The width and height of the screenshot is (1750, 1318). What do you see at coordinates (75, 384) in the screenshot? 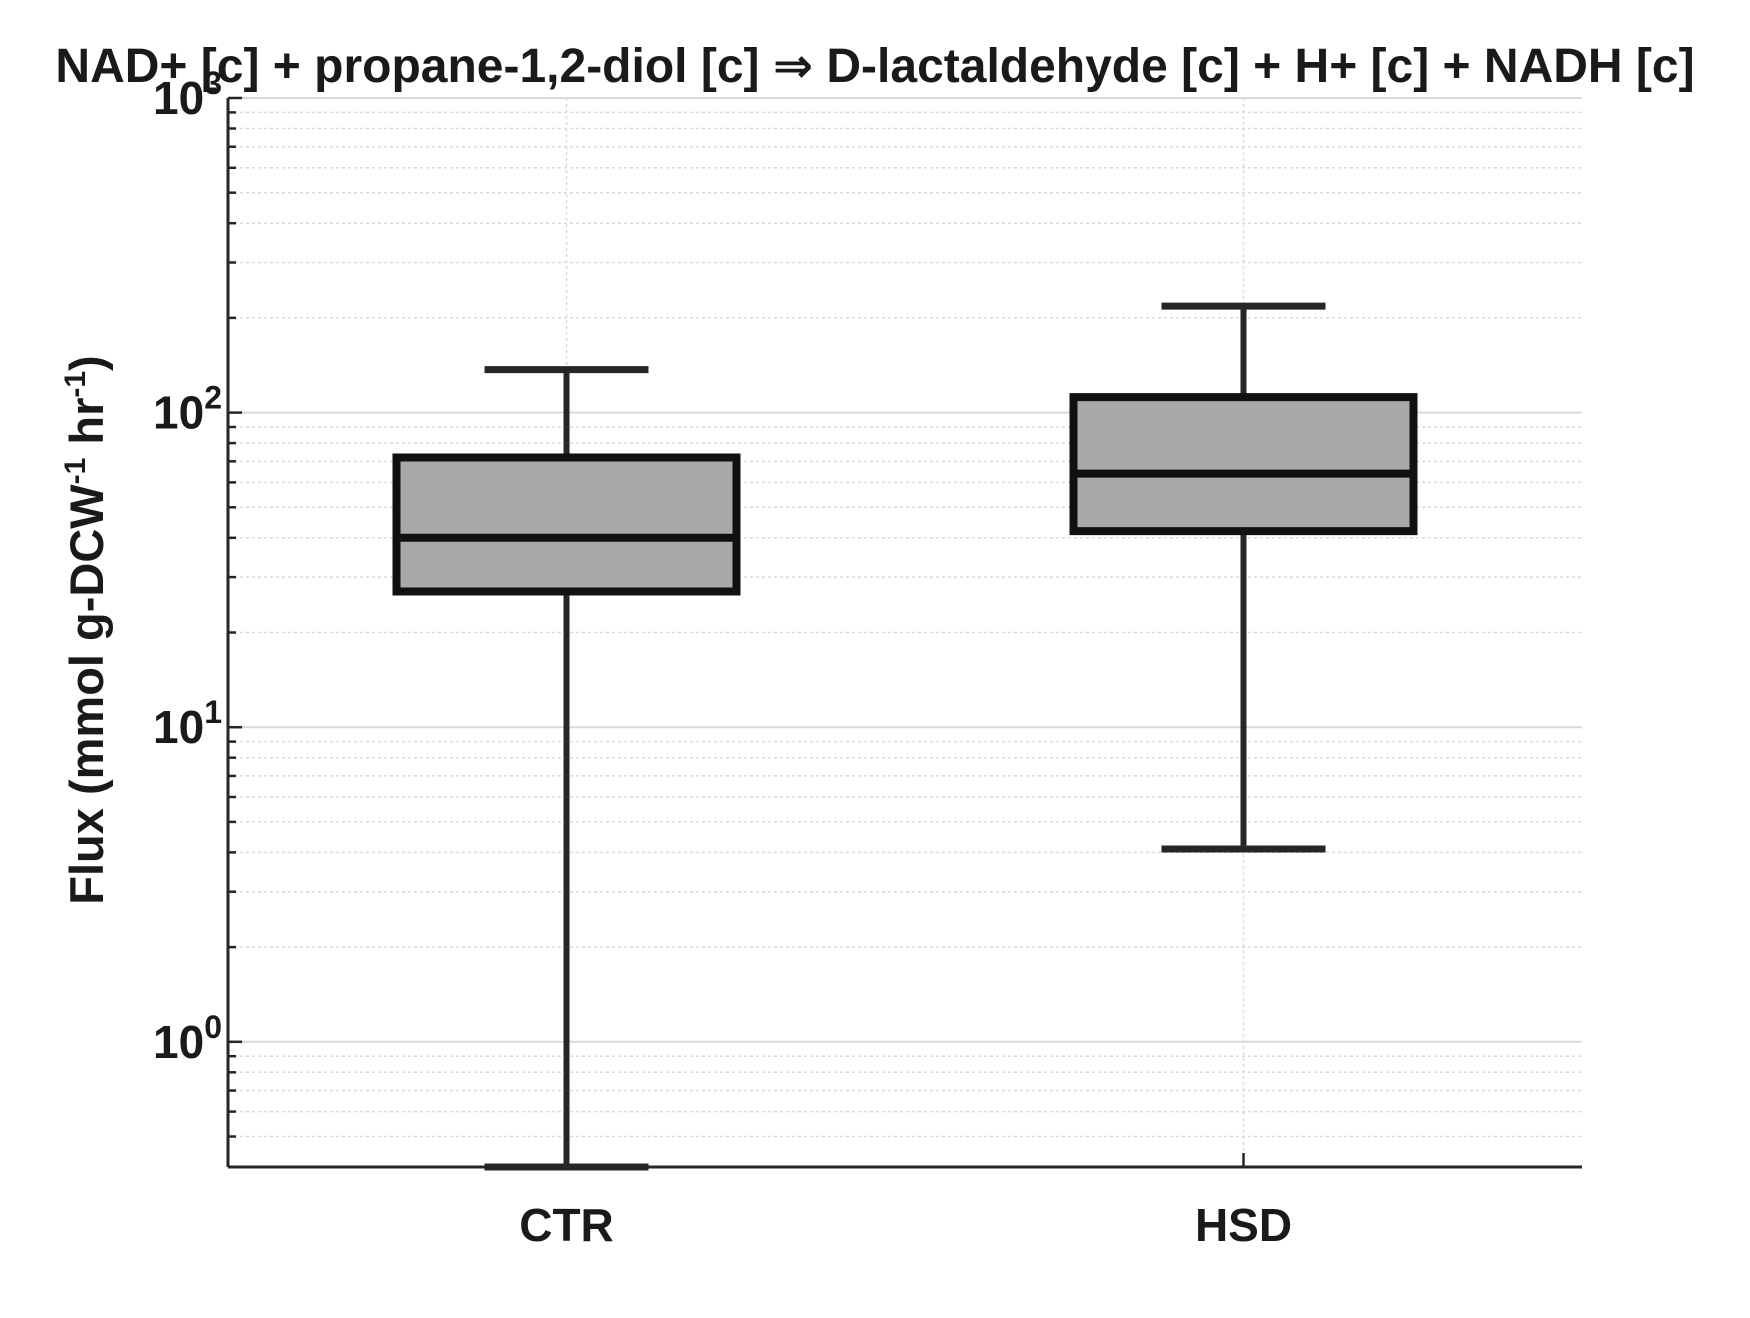
I see `y-axis-label-sup2: -1` at bounding box center [75, 384].